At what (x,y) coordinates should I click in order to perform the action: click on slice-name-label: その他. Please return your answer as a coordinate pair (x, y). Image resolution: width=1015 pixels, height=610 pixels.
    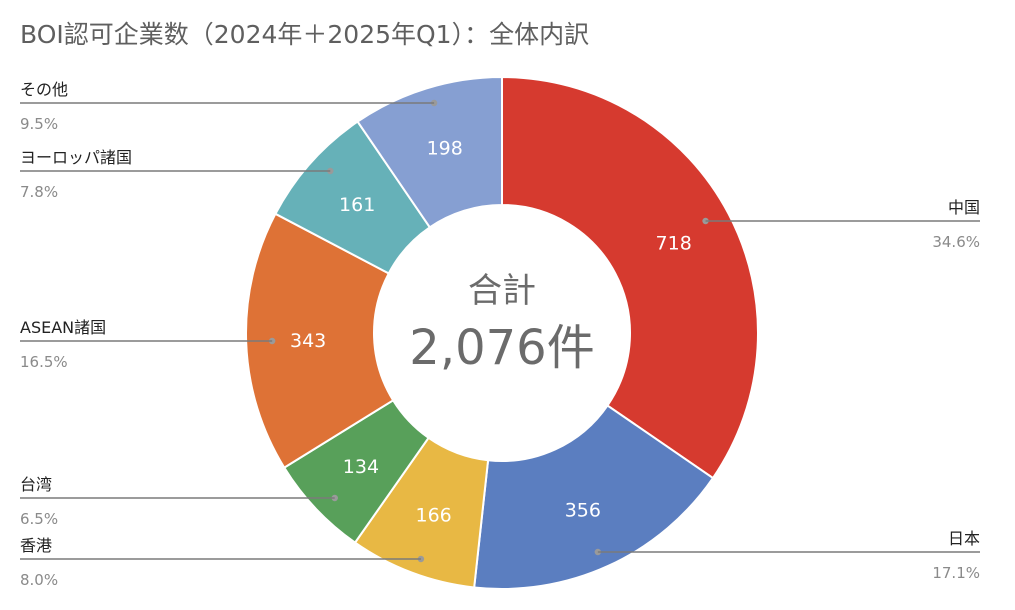
    Looking at the image, I should click on (44, 89).